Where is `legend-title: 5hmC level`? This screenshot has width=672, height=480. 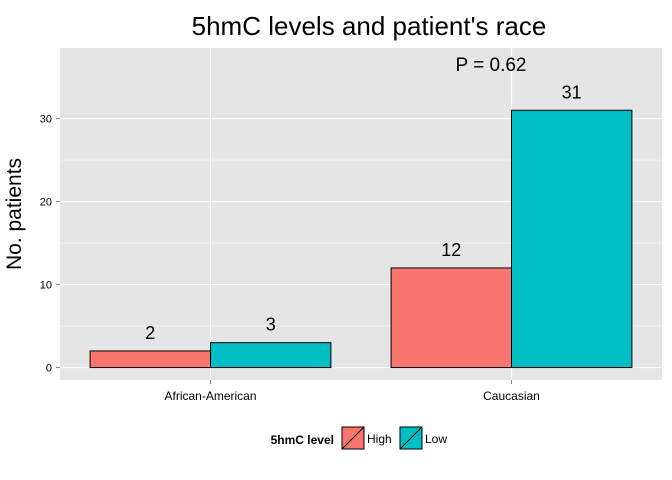 legend-title: 5hmC level is located at coordinates (302, 440).